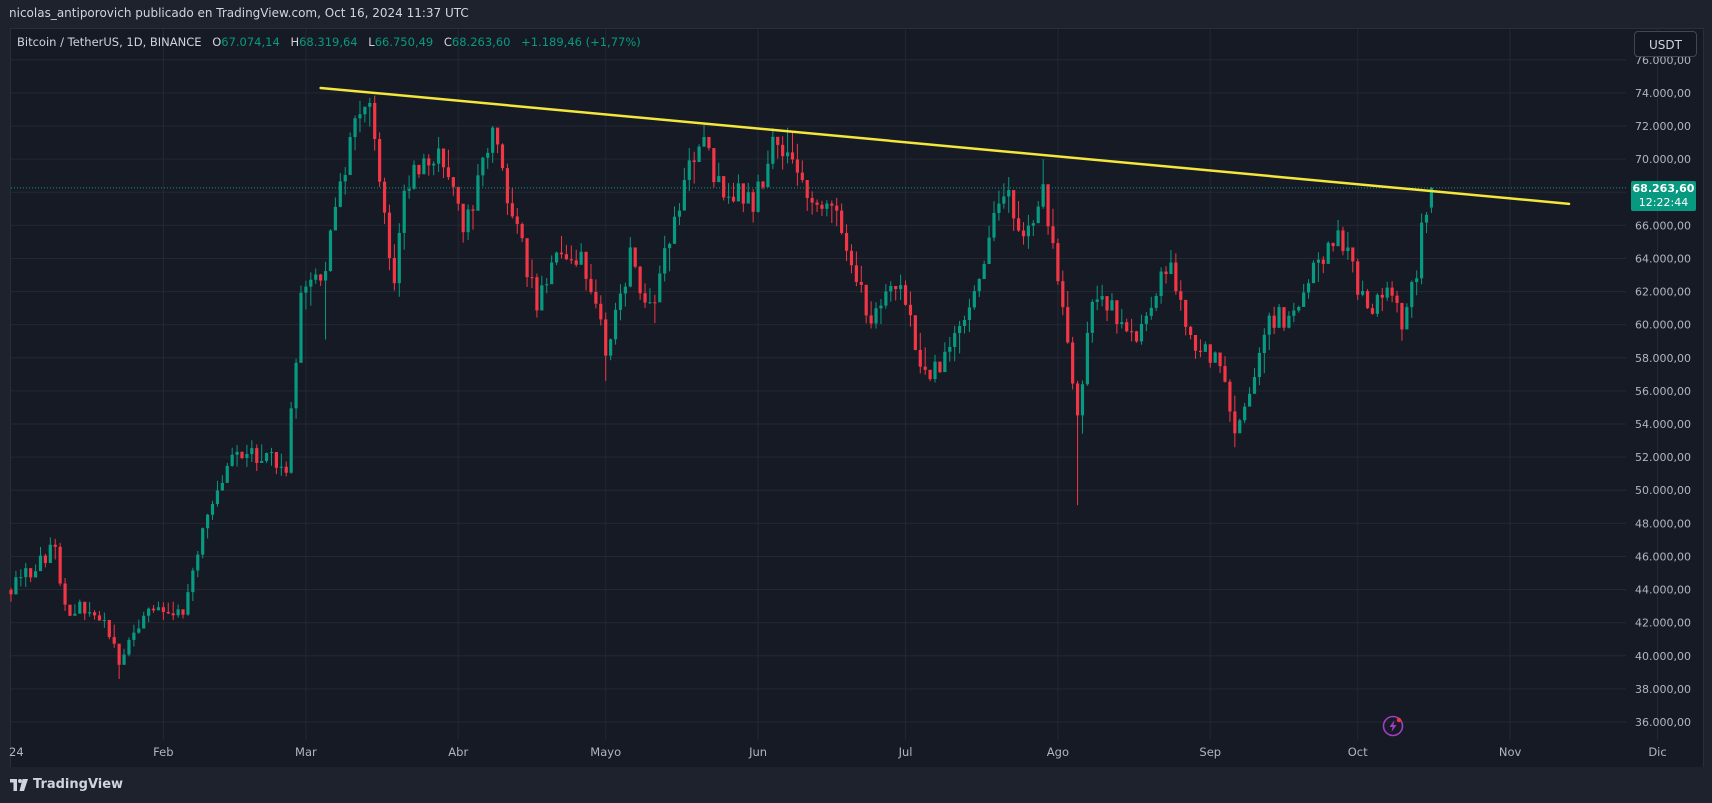 This screenshot has height=803, width=1712. I want to click on price-tick-label: 52.000,00, so click(1663, 457).